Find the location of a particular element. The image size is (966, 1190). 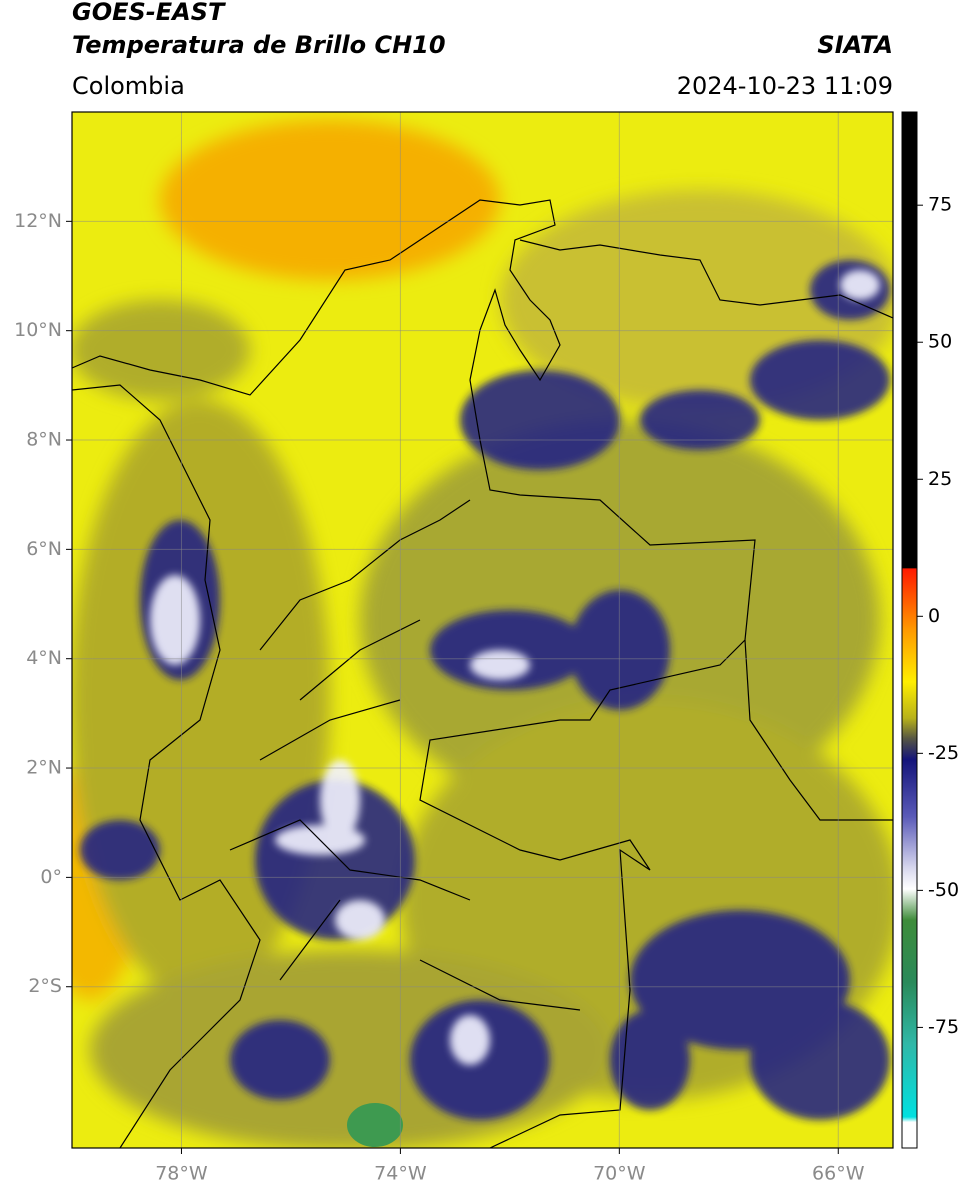

colorbar-tick-label: -50 is located at coordinates (943, 890).